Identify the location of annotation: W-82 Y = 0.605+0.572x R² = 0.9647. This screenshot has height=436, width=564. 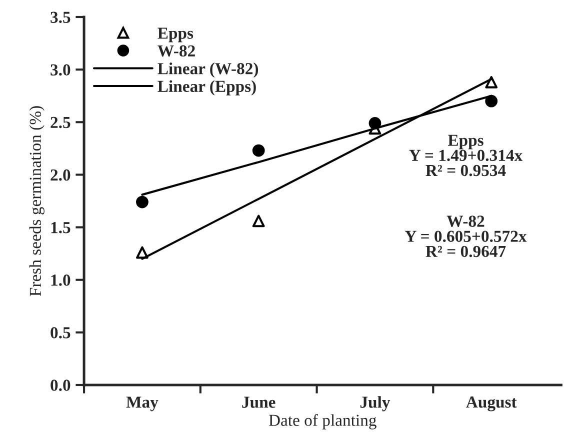
(466, 237).